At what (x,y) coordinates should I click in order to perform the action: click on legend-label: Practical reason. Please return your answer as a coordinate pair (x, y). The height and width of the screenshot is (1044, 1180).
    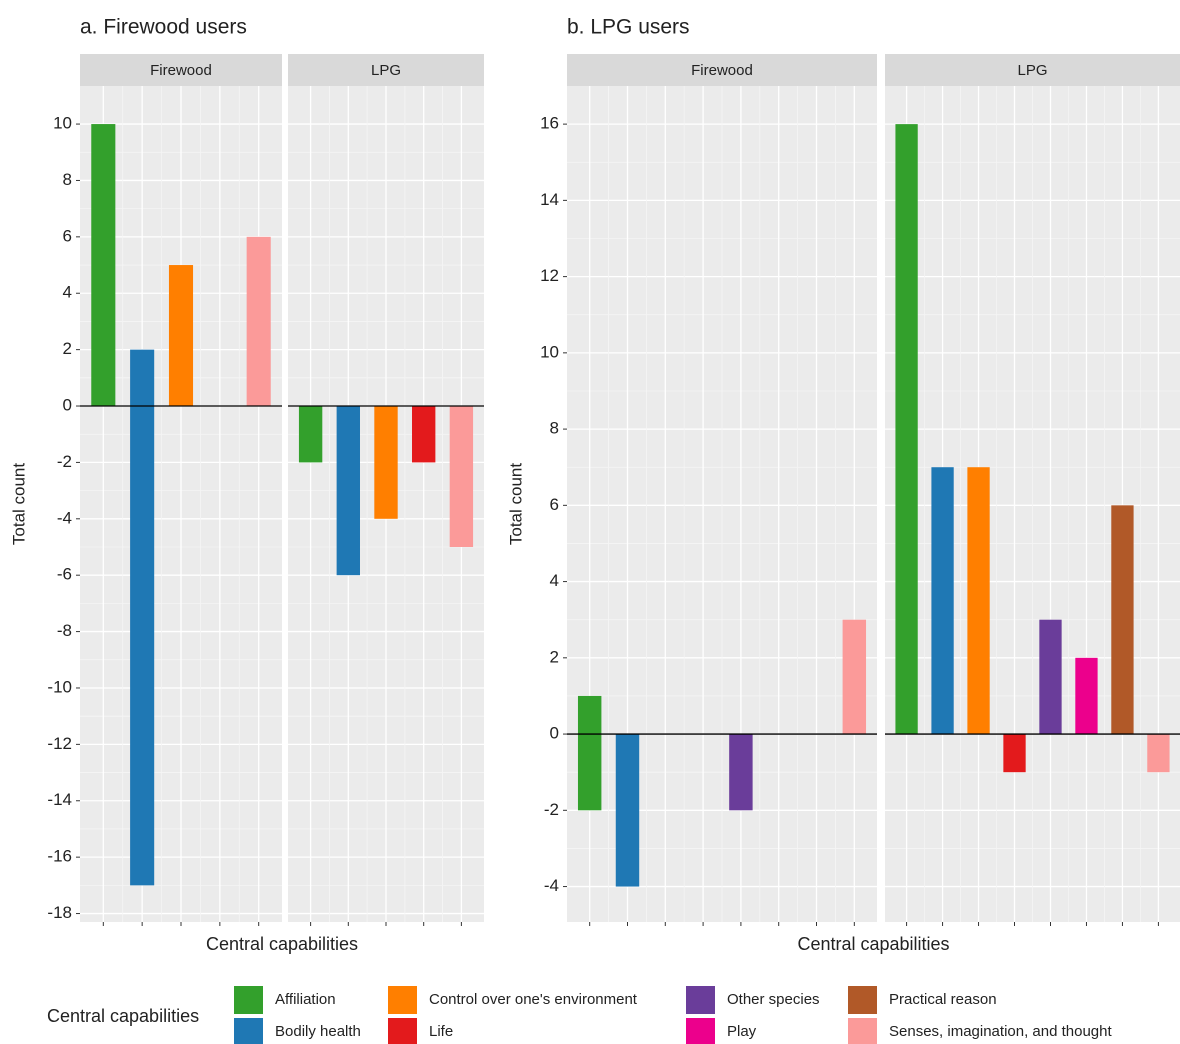
    Looking at the image, I should click on (943, 999).